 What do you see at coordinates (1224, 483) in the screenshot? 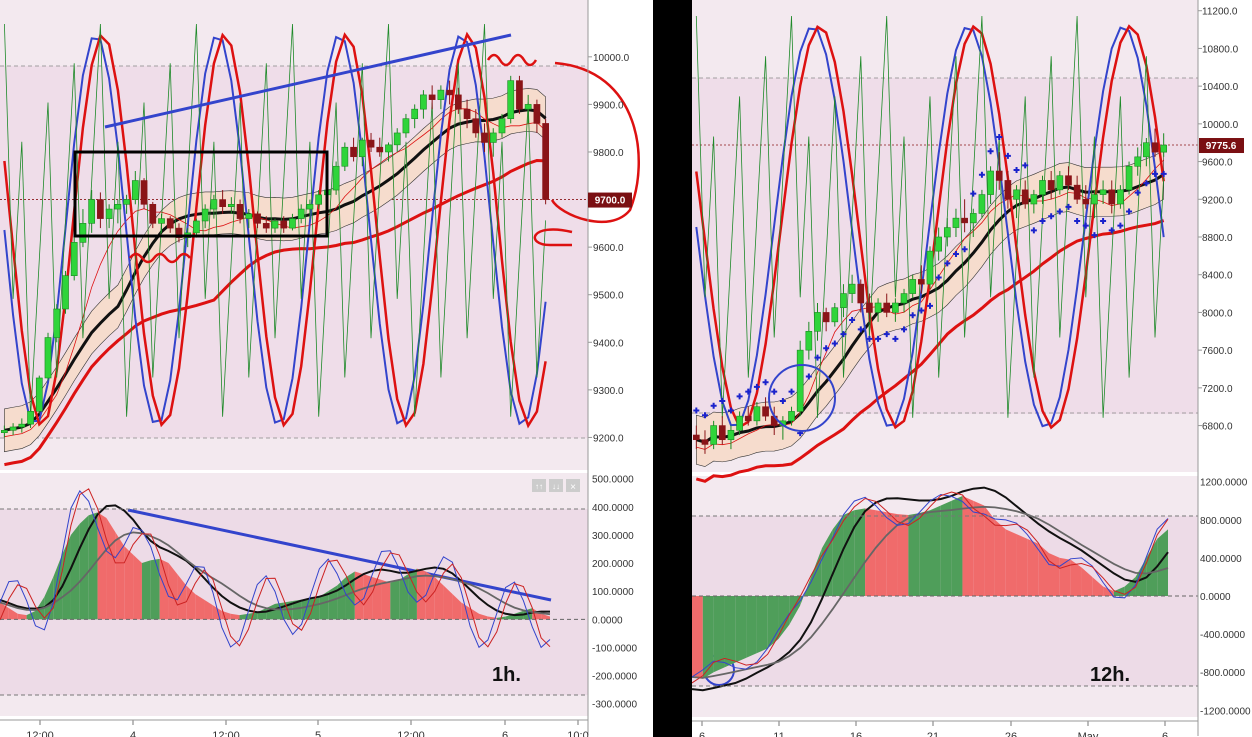
I see `osc-tick-label: 1200.0000` at bounding box center [1224, 483].